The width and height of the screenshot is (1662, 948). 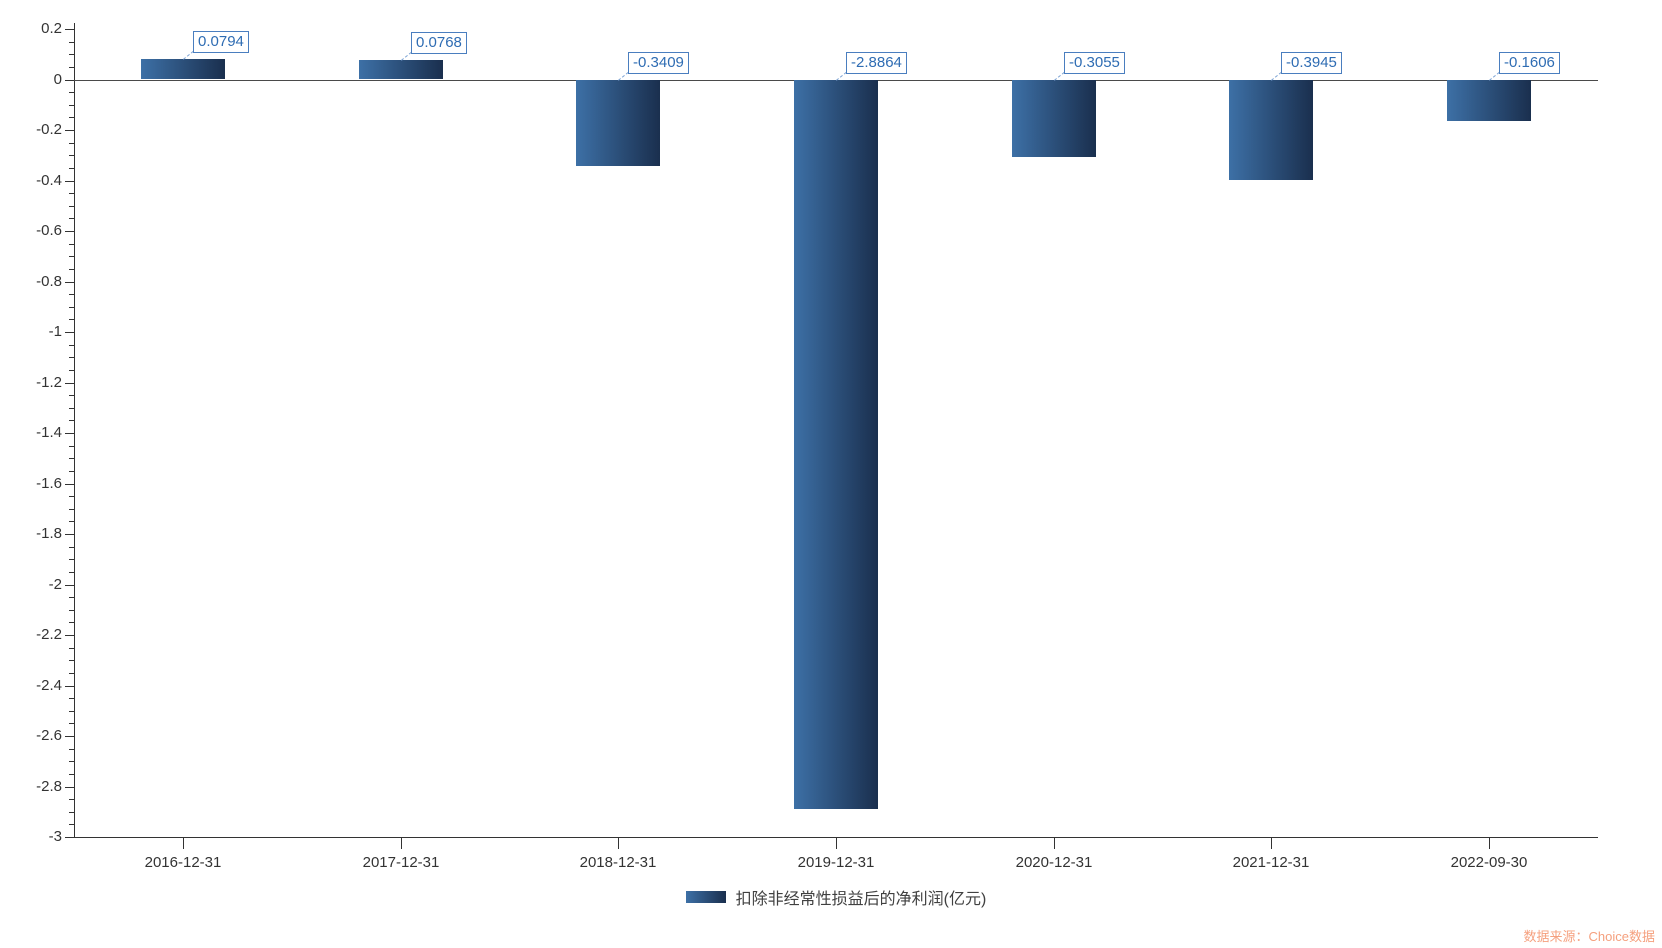 I want to click on y-tick-label: -1.4, so click(x=49, y=432).